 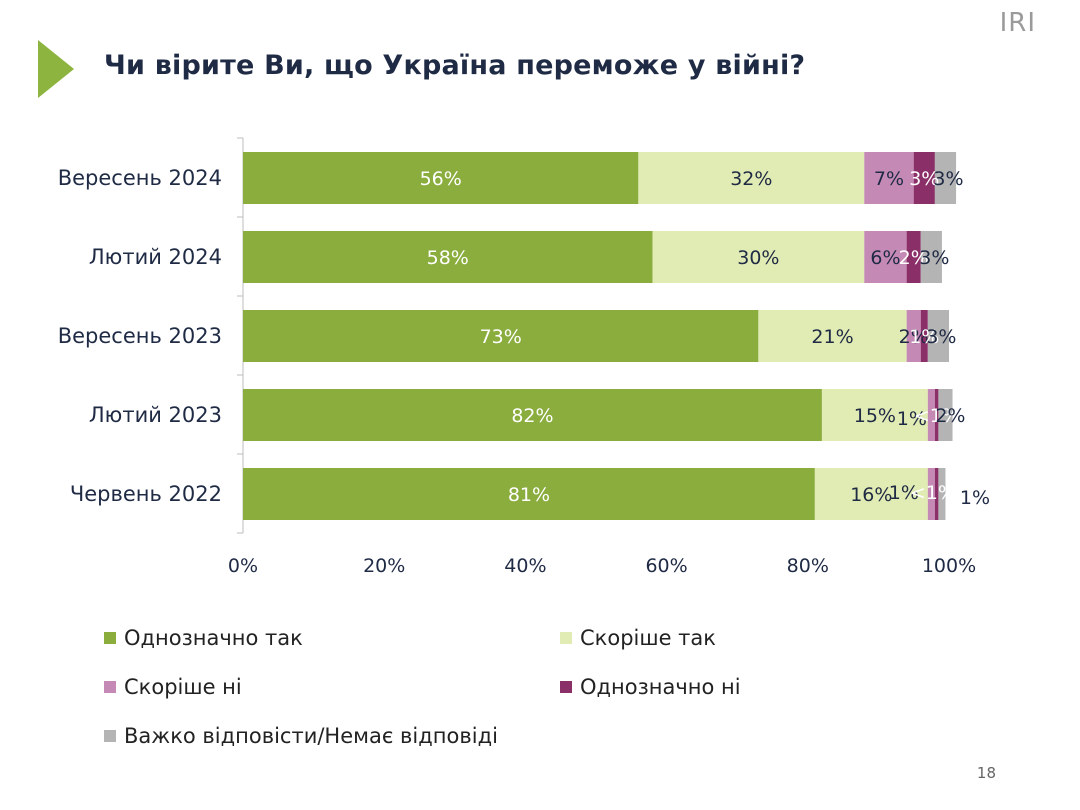 I want to click on data-label: 58%, so click(x=448, y=258).